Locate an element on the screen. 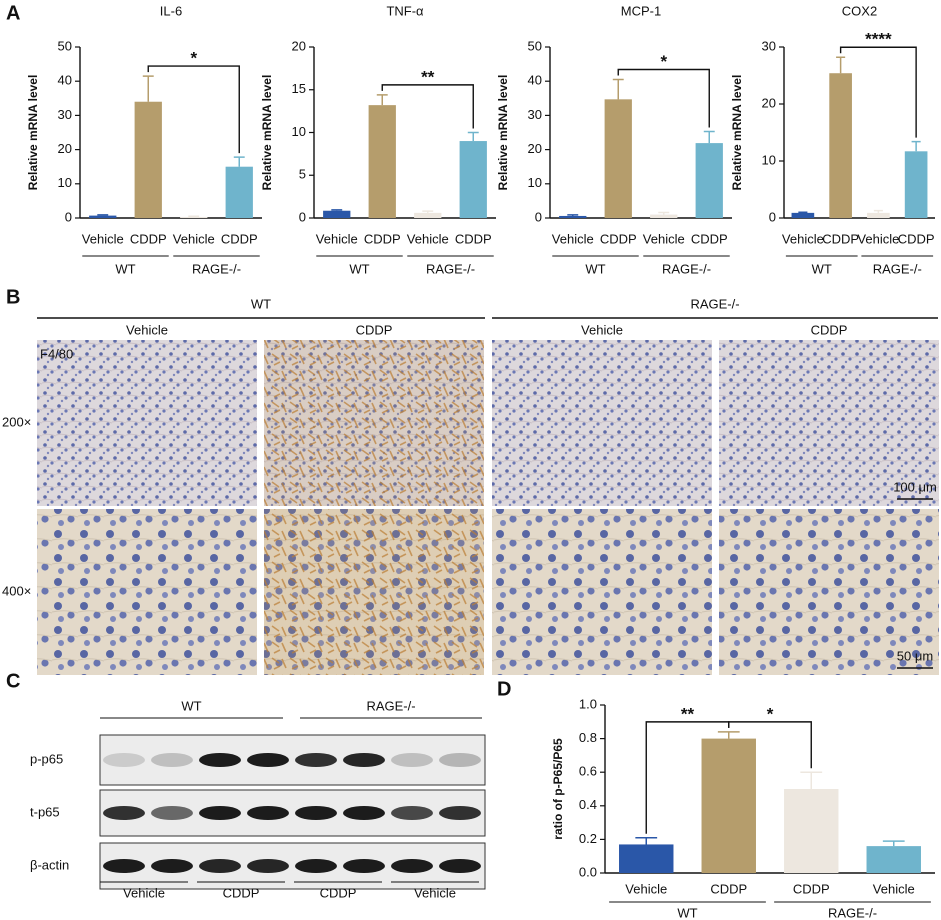 This screenshot has width=941, height=920. stain-label: F4/80 is located at coordinates (56, 353).